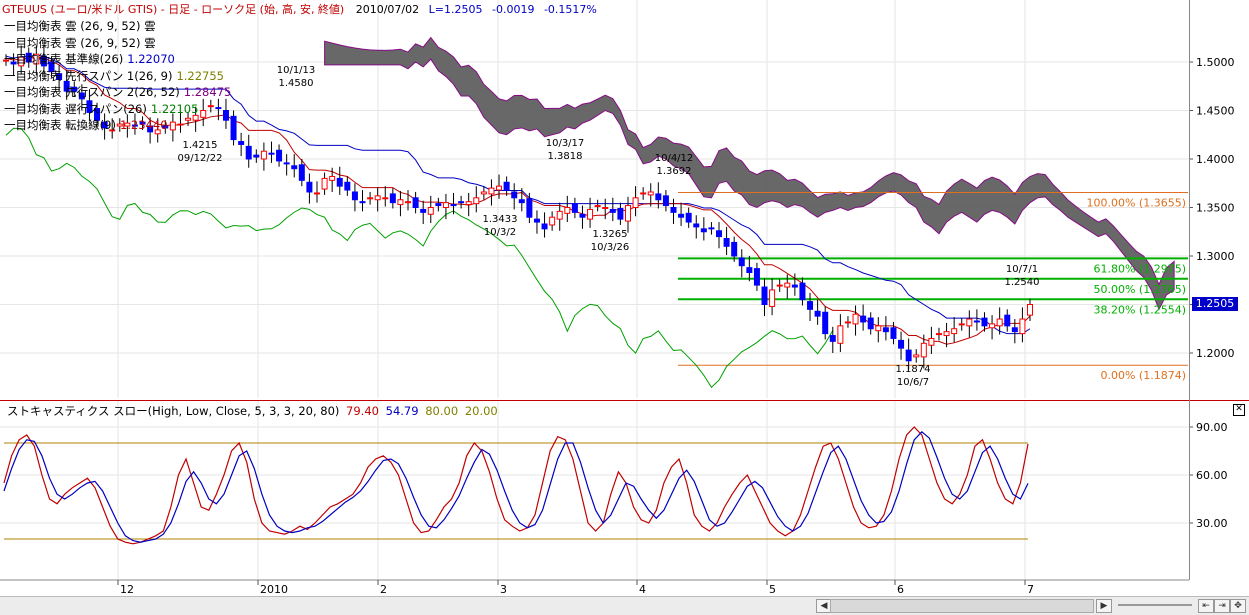  I want to click on x-tick-label: 2, so click(383, 589).